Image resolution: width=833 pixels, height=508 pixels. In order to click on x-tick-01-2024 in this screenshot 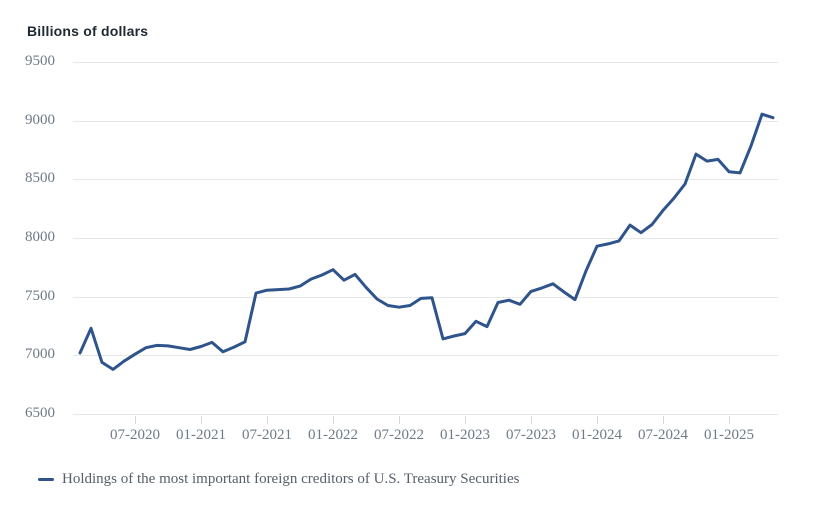, I will do `click(597, 420)`.